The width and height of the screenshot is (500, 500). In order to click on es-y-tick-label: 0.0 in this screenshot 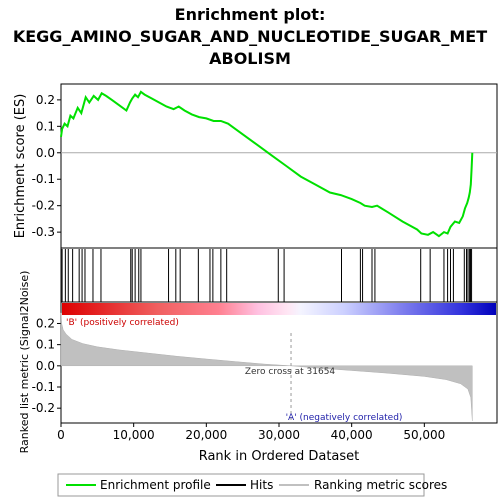, I will do `click(45, 153)`.